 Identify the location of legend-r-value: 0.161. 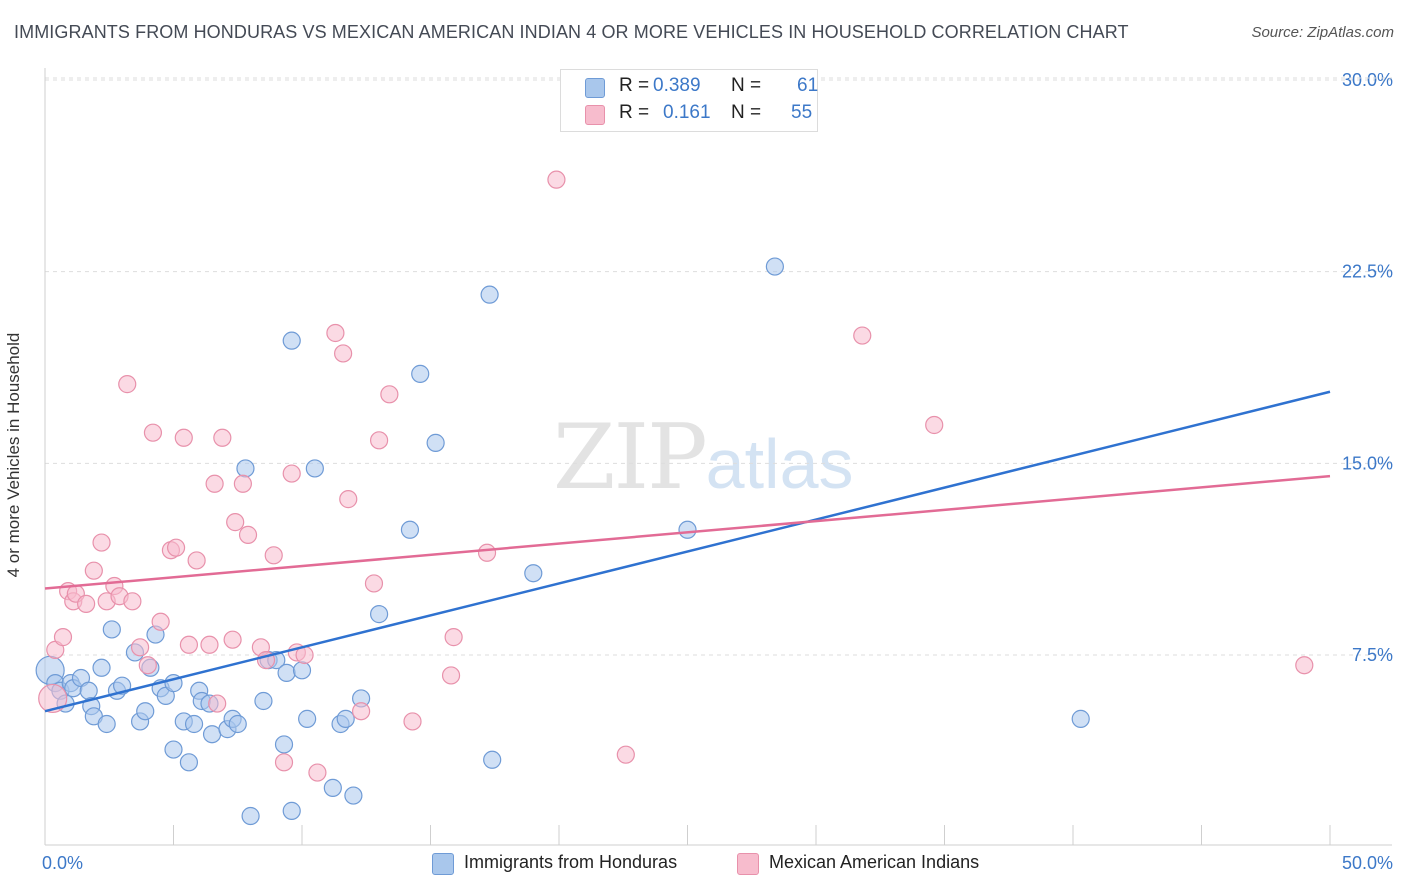
(687, 112).